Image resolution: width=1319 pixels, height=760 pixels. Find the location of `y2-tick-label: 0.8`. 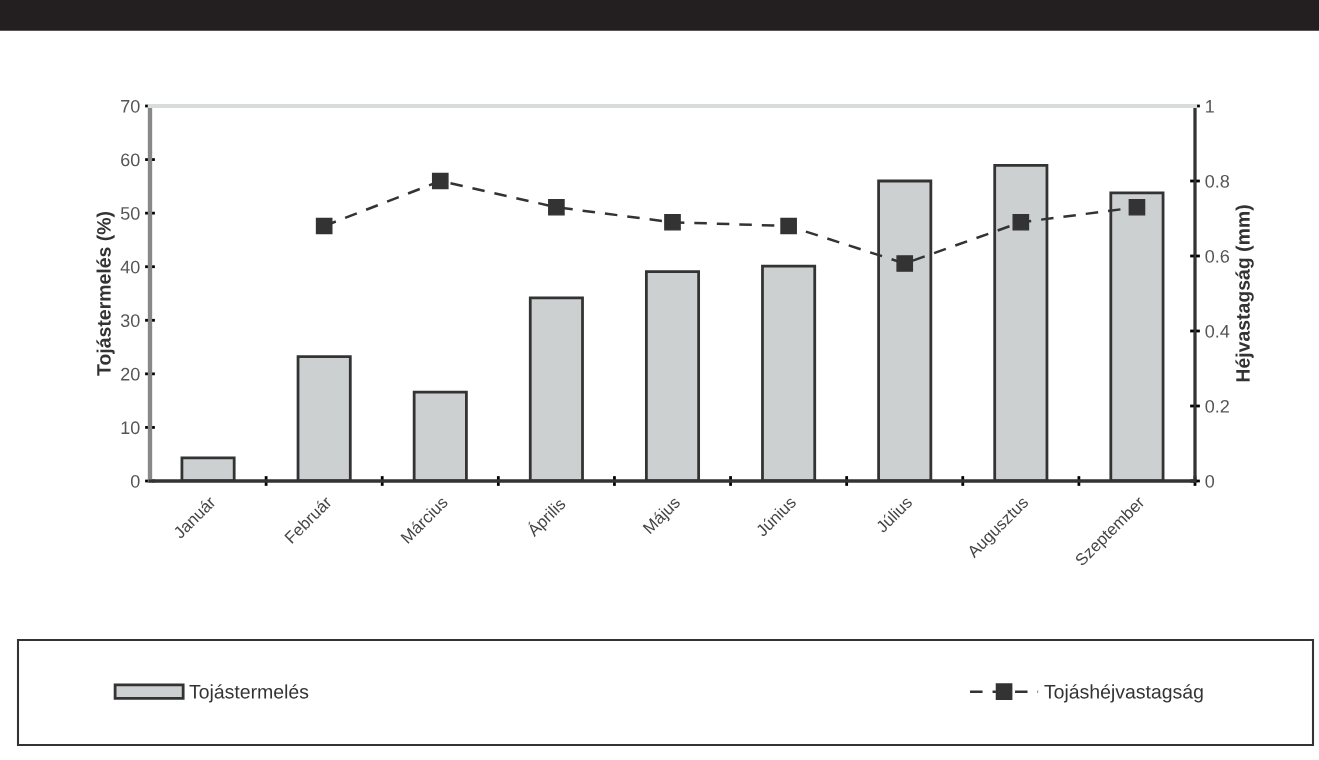

y2-tick-label: 0.8 is located at coordinates (1217, 181).